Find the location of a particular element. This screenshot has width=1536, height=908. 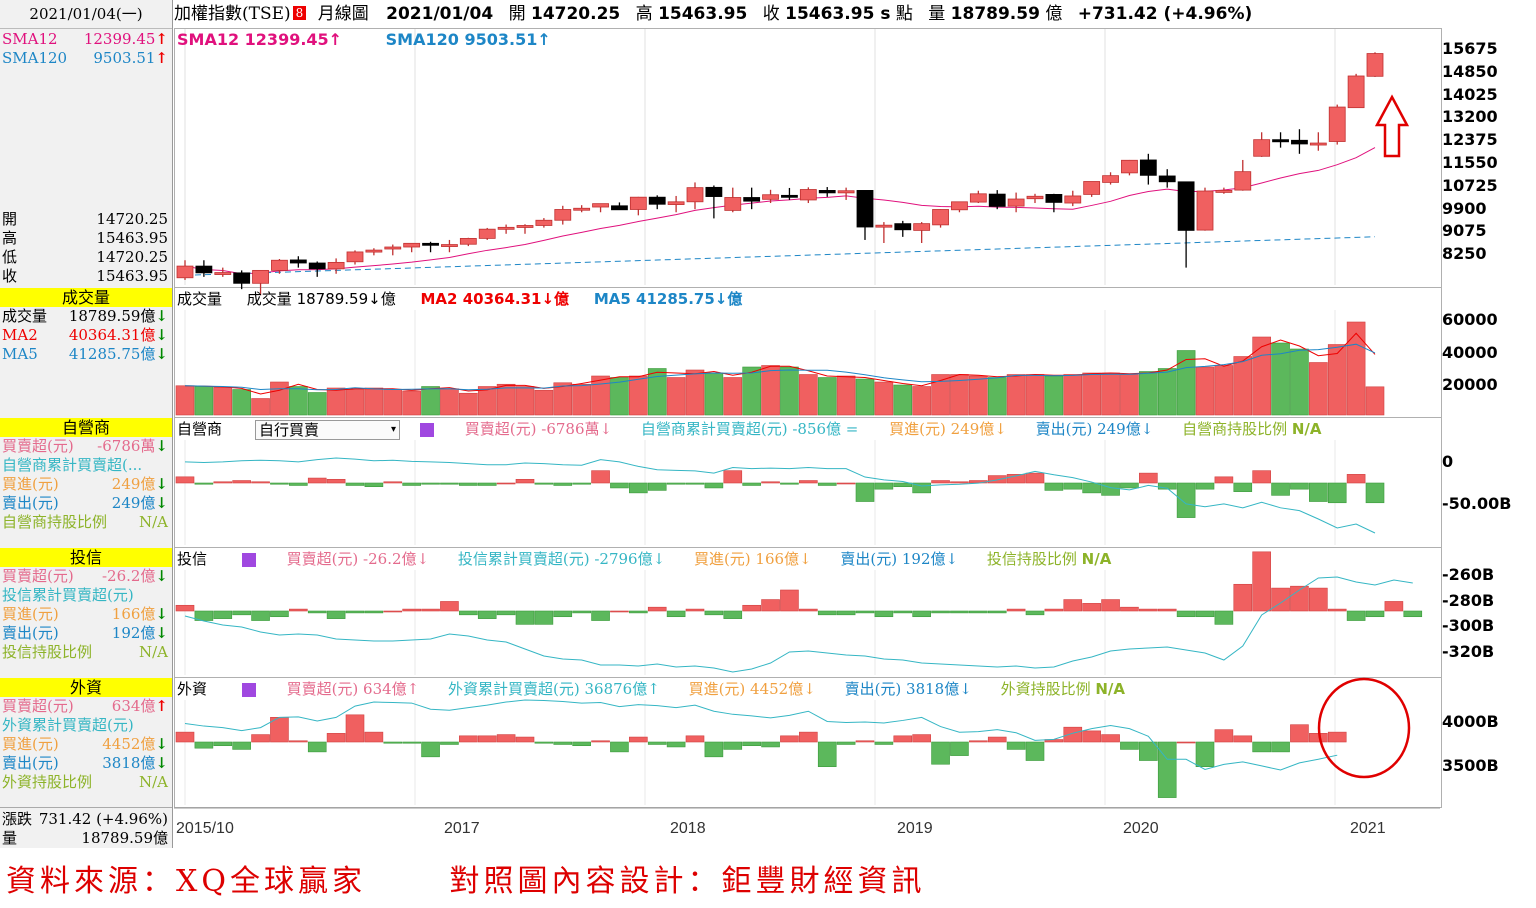

left-dealer-3-label: 賣出(元) is located at coordinates (30, 503).